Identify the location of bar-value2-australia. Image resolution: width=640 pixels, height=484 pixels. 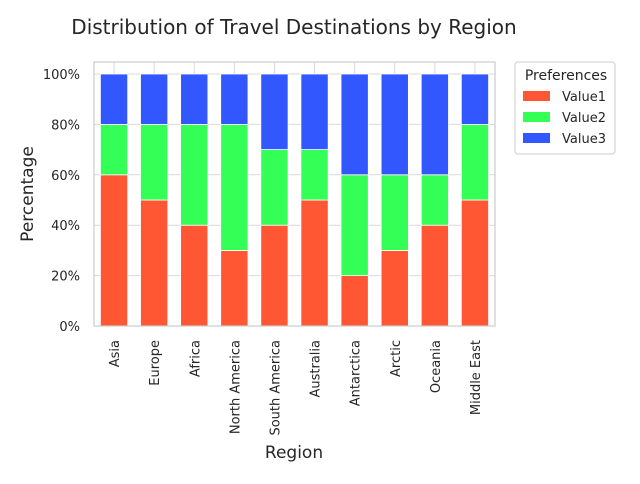
(314, 175).